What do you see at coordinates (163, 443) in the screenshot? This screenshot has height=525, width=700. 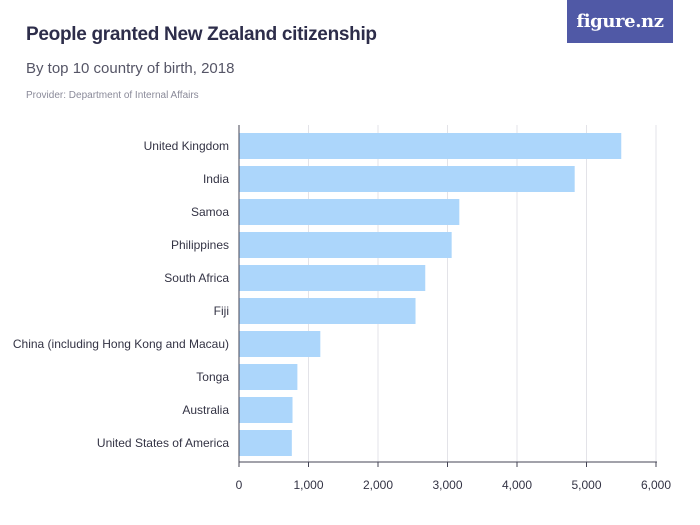 I see `category-label: United States of America` at bounding box center [163, 443].